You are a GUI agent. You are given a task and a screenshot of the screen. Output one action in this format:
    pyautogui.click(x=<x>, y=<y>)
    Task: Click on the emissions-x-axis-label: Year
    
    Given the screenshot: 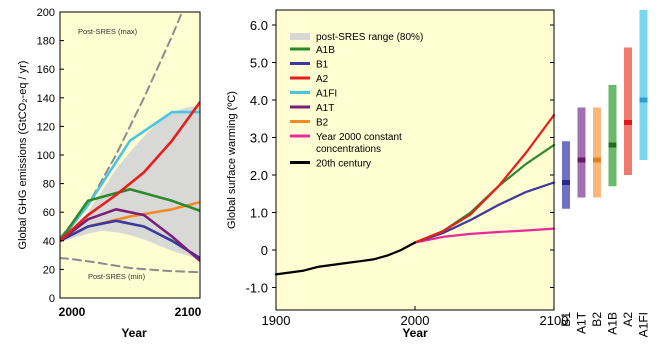 What is the action you would take?
    pyautogui.click(x=134, y=333)
    